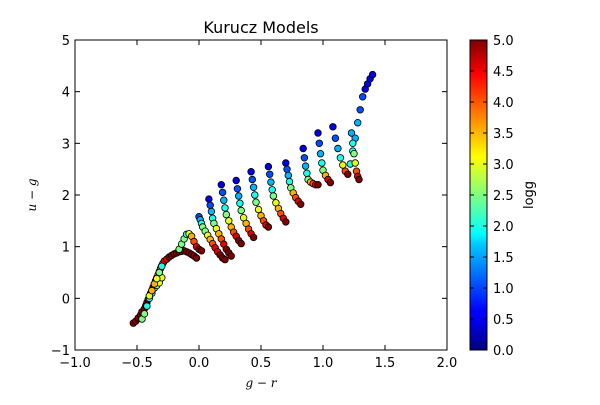 The height and width of the screenshot is (405, 600). I want to click on colorbar-tick-label: 2.0, so click(503, 227).